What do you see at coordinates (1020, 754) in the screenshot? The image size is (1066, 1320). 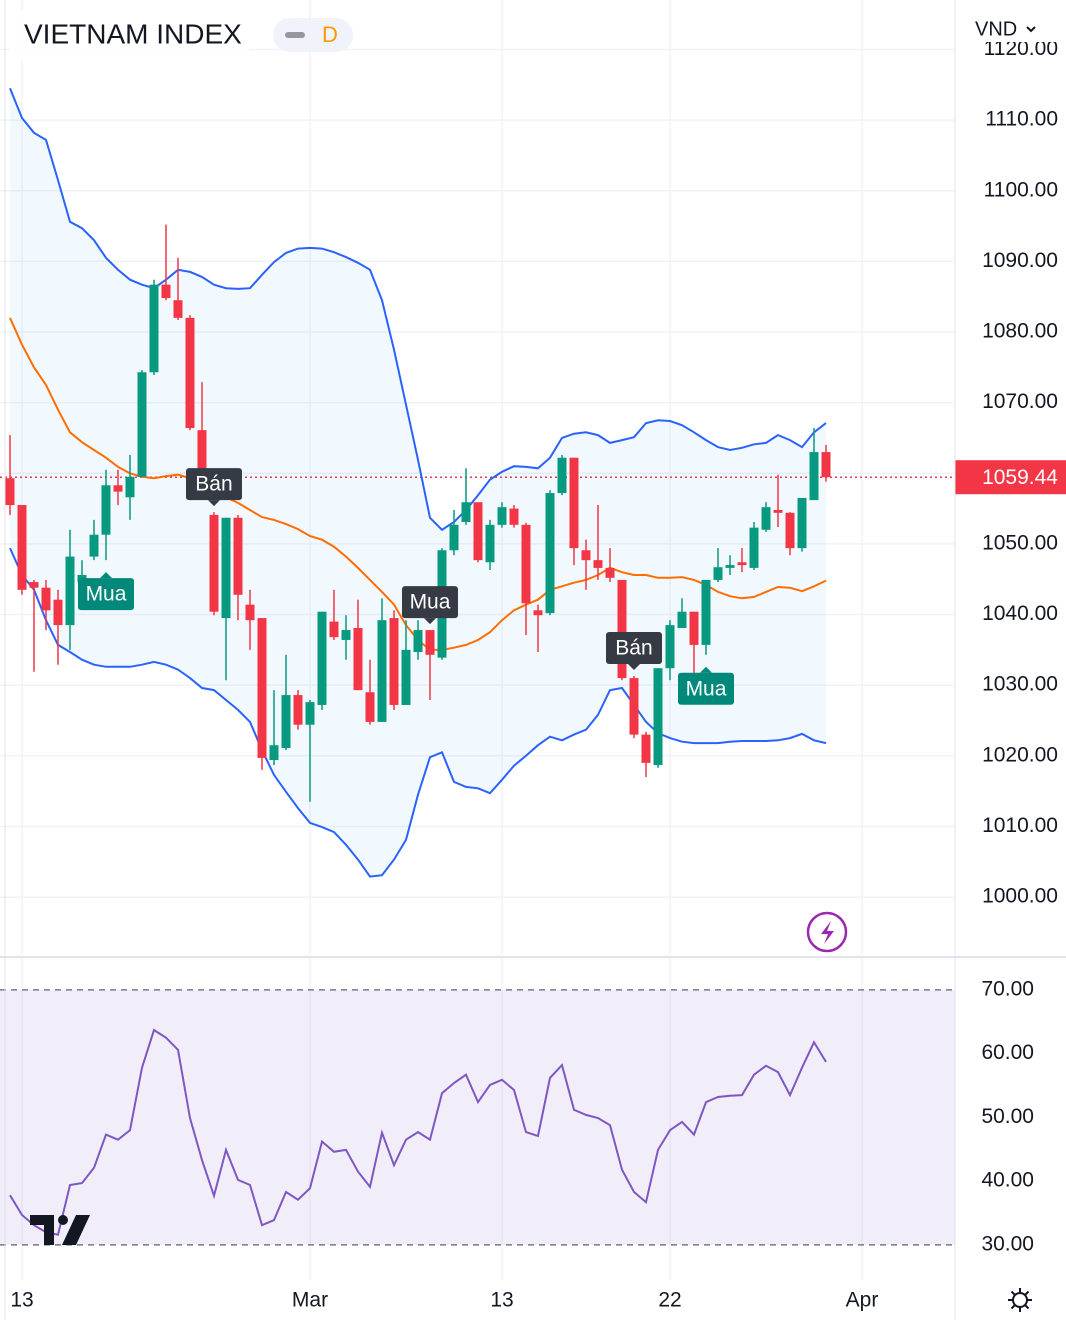 I see `y-tick-label: 1020.00` at bounding box center [1020, 754].